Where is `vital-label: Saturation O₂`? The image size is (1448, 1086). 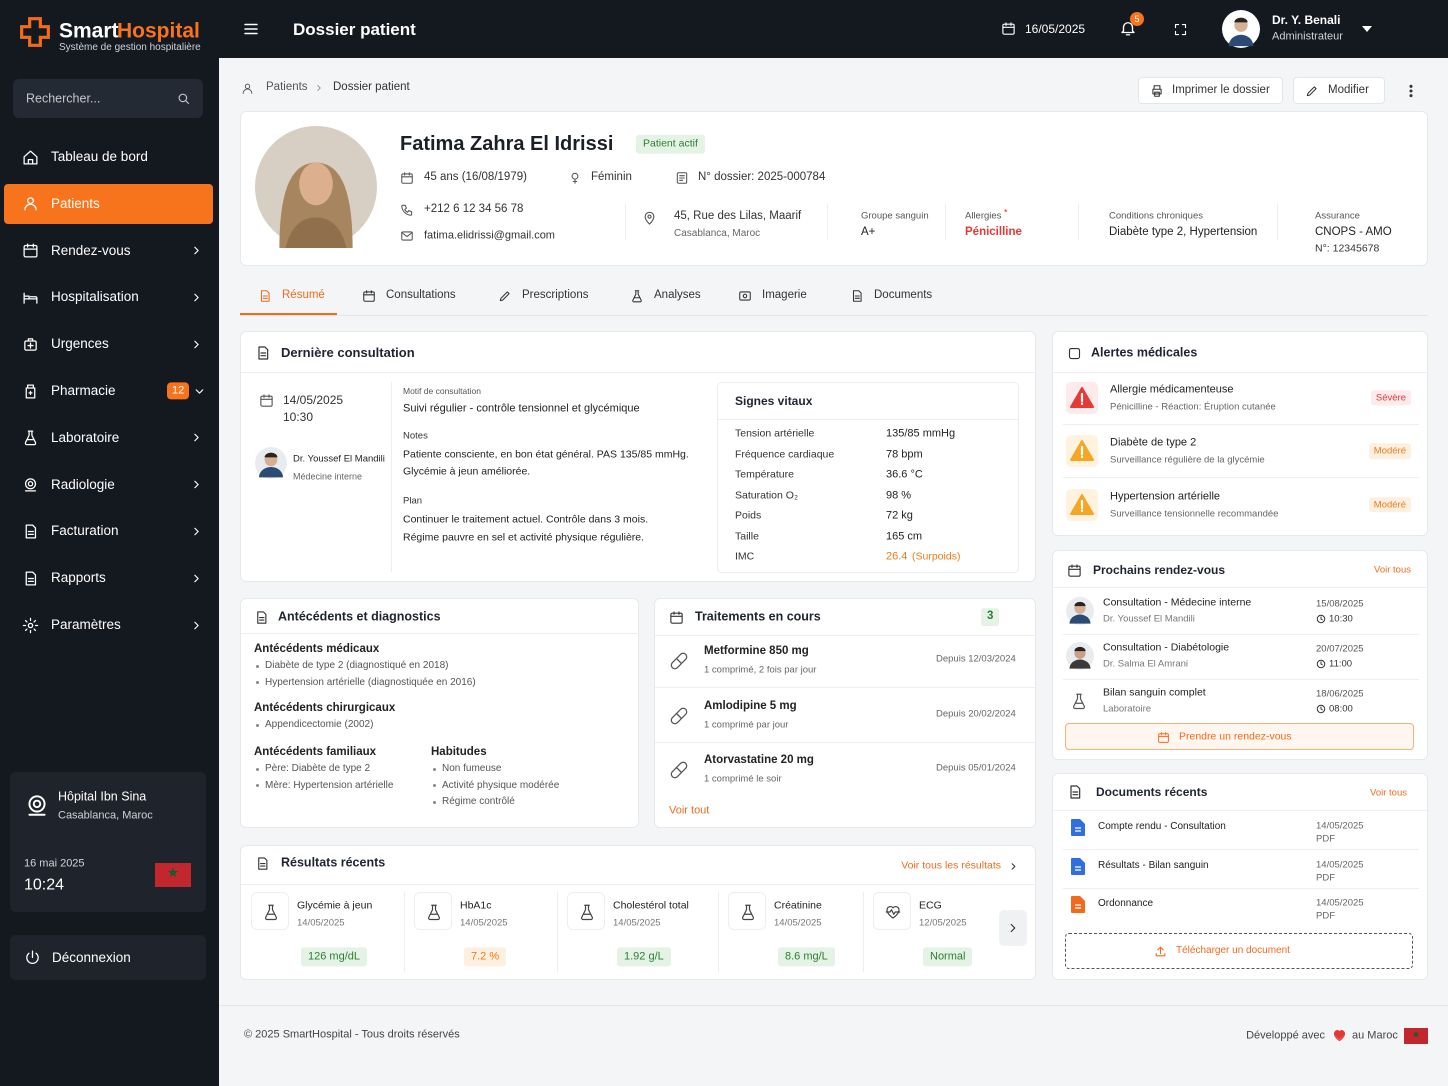 vital-label: Saturation O₂ is located at coordinates (767, 495).